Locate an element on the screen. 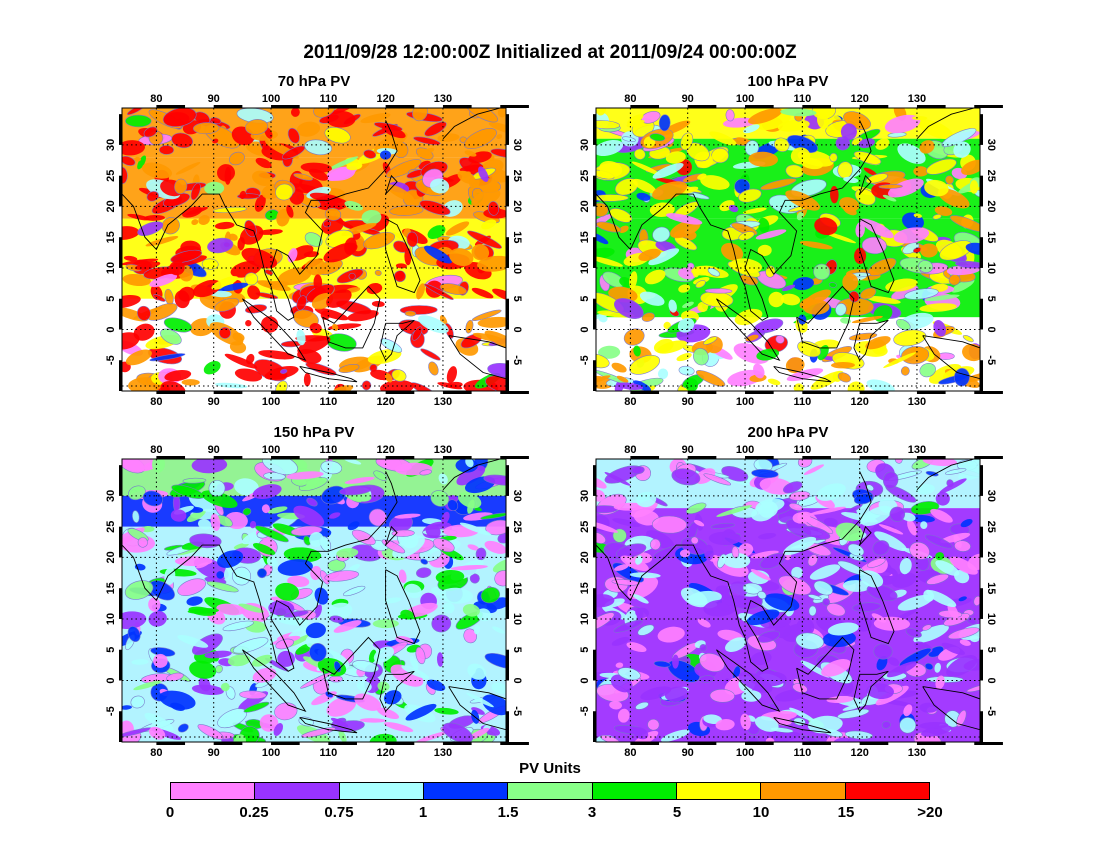 The height and width of the screenshot is (850, 1100). panel-title-150hpa: 150 hPa PV is located at coordinates (314, 432).